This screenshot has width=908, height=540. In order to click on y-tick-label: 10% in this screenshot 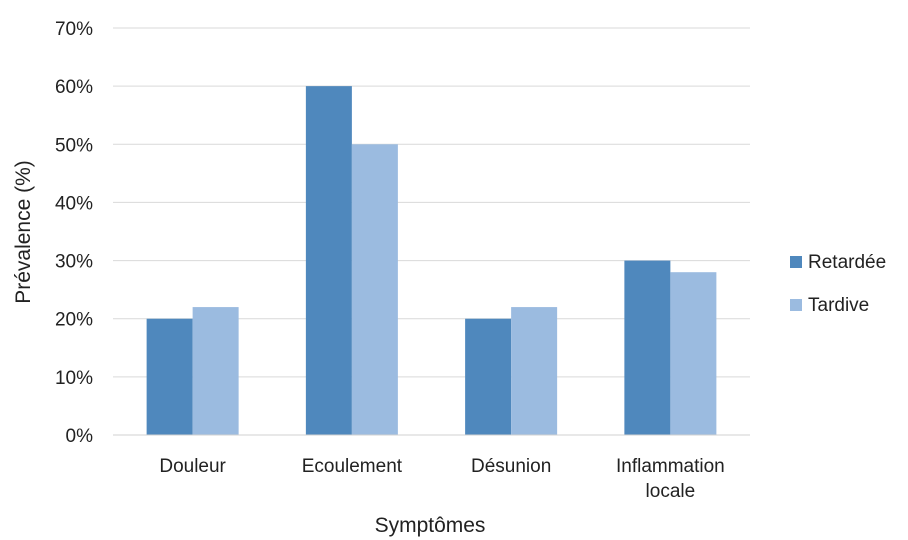, I will do `click(74, 378)`.